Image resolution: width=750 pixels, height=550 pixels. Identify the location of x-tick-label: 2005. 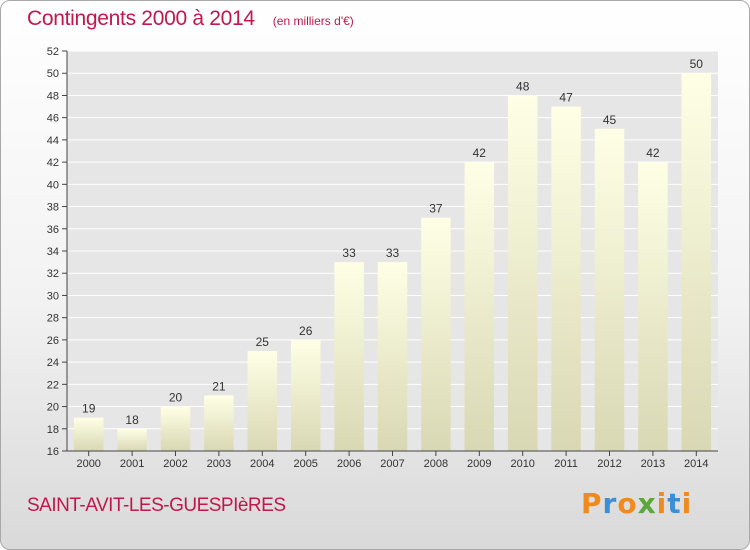
(305, 464).